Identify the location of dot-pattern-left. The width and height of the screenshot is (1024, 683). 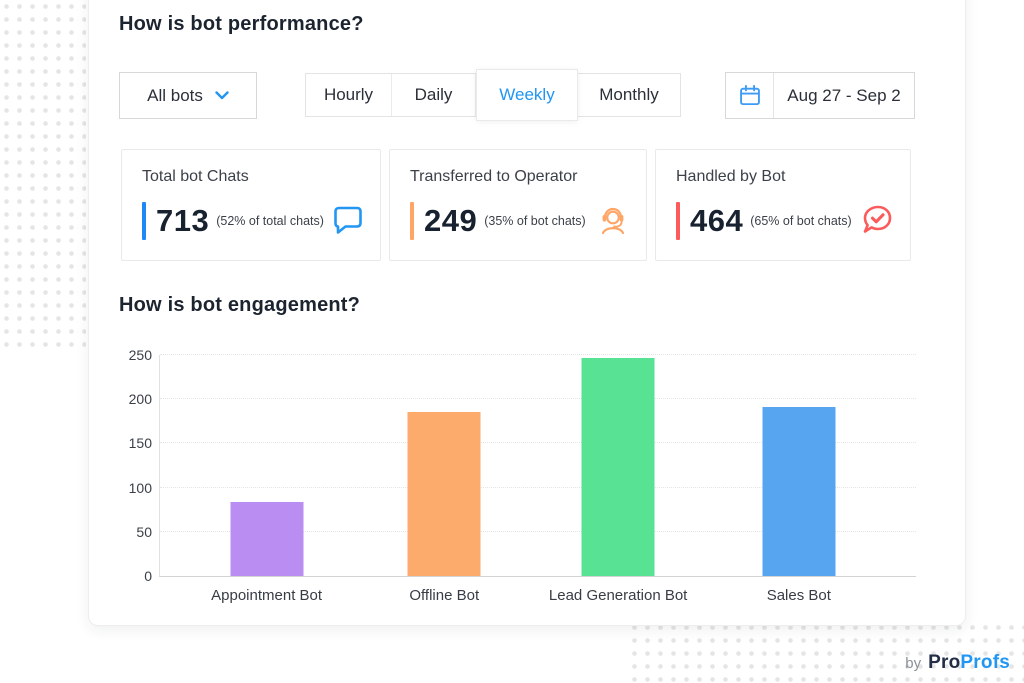
(43, 176).